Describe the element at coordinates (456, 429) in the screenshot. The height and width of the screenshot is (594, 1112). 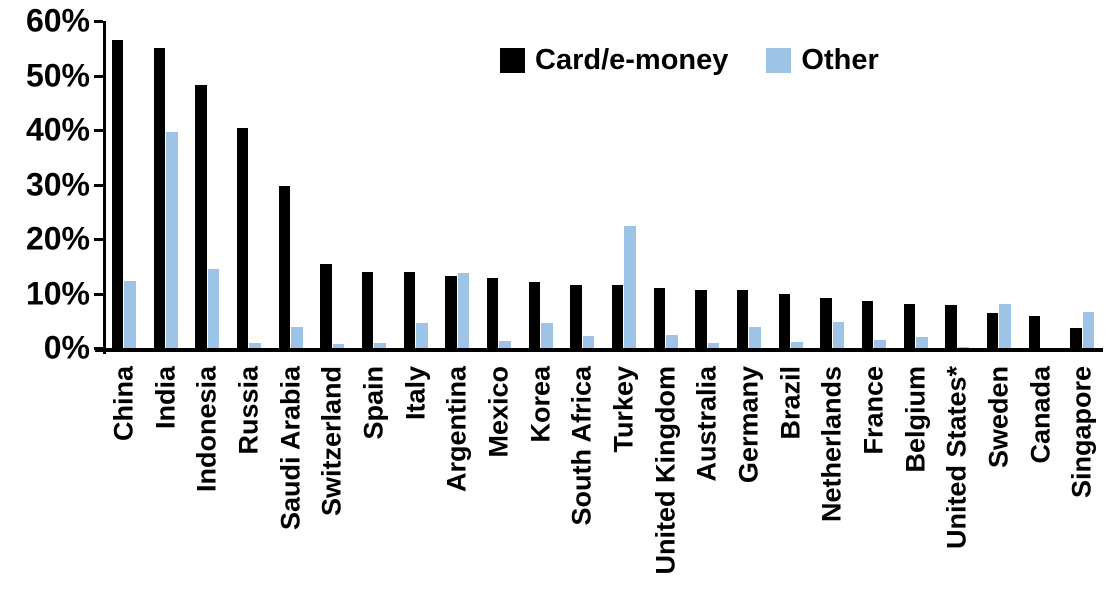
I see `x-axis-category-label: Argentina` at that location.